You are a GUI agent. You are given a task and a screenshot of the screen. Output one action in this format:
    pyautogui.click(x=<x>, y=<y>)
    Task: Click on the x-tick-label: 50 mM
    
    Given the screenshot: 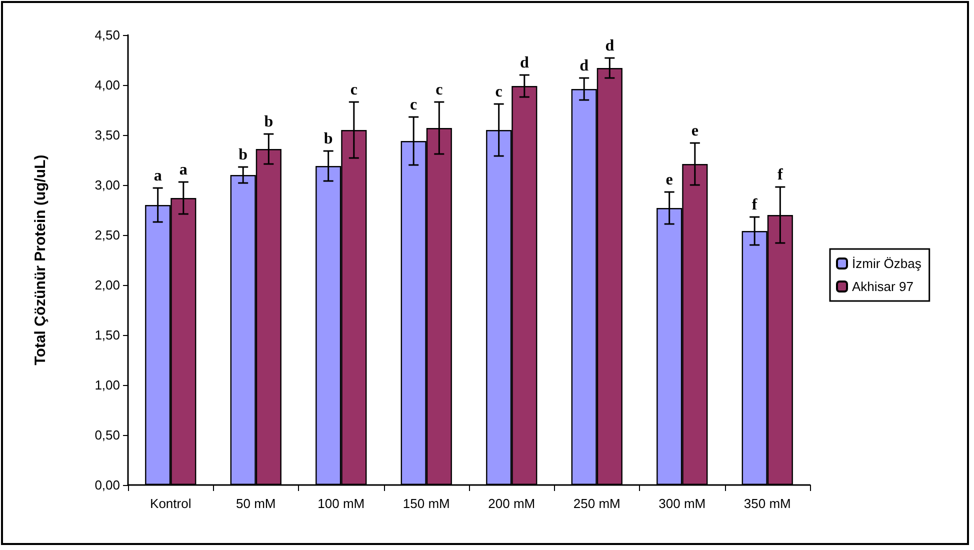 What is the action you would take?
    pyautogui.click(x=256, y=503)
    